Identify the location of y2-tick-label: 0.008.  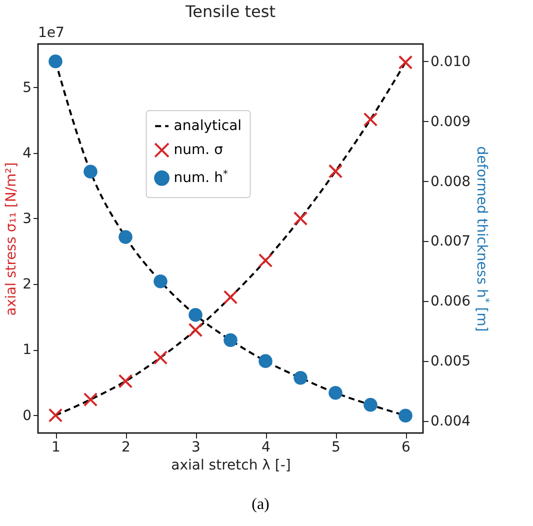
(450, 182).